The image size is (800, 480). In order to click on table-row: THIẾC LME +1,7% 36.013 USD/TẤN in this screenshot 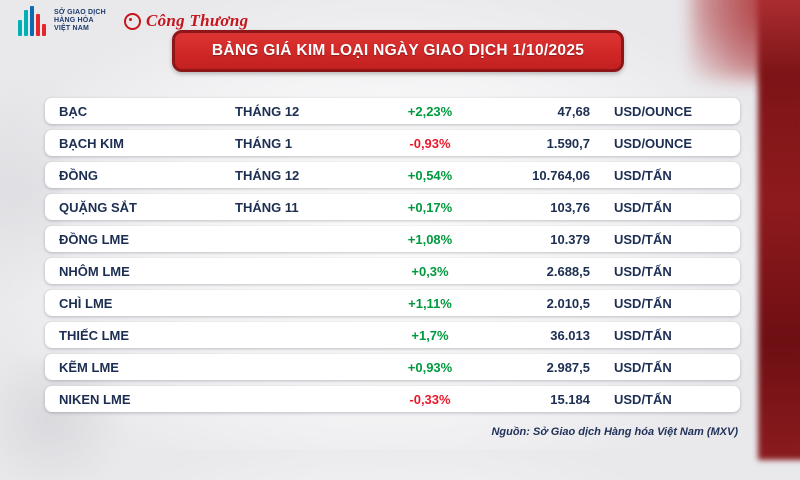, I will do `click(392, 335)`.